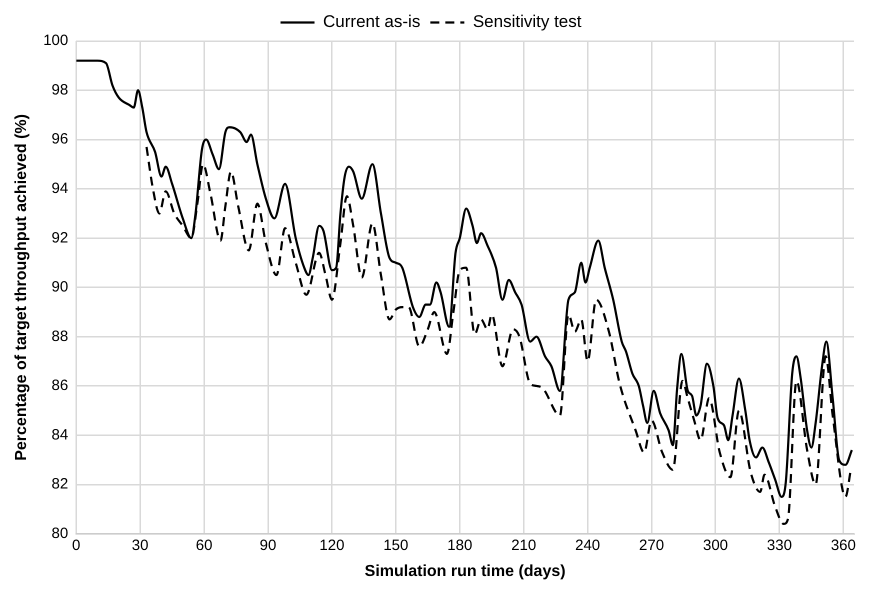  I want to click on x-tick-label: 240, so click(587, 545).